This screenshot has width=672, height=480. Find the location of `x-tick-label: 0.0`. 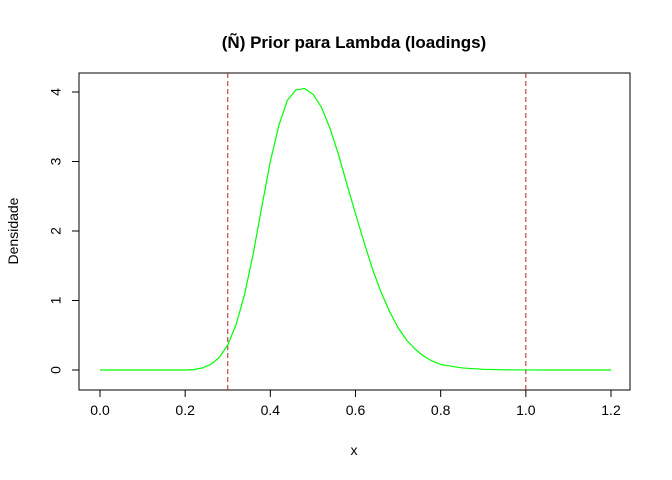

x-tick-label: 0.0 is located at coordinates (100, 410).